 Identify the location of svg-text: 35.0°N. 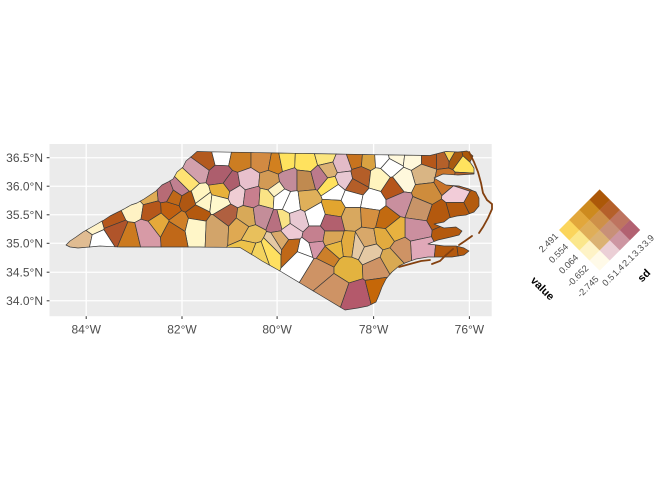
(24, 244).